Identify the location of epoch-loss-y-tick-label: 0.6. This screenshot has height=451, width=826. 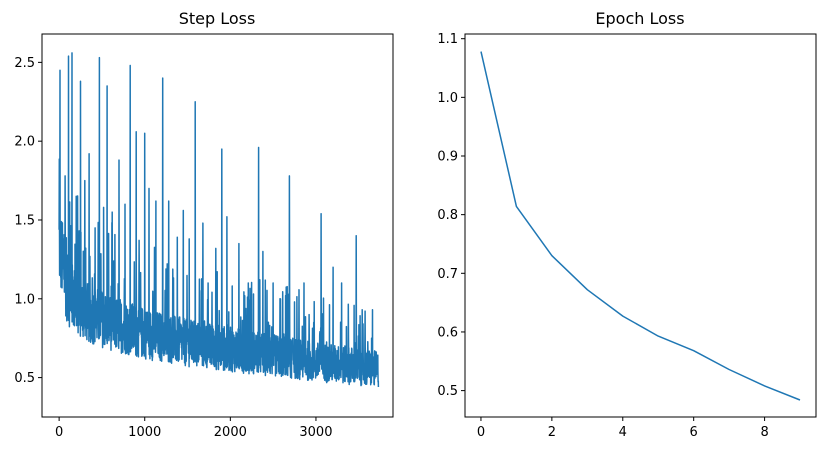
(447, 332).